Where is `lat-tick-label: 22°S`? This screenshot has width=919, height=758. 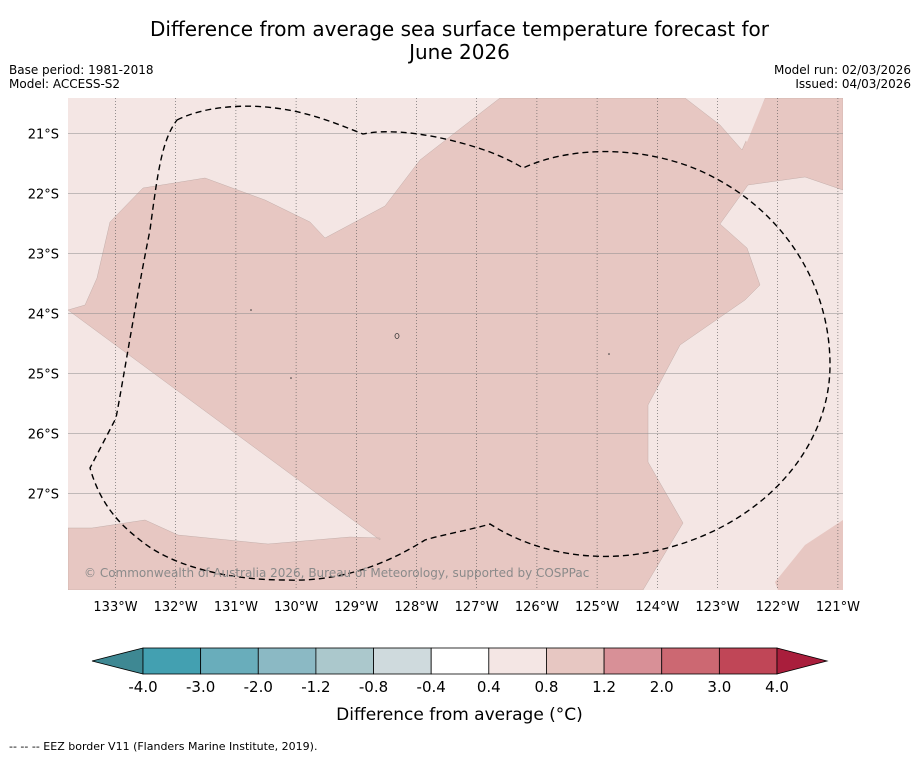 lat-tick-label: 22°S is located at coordinates (43, 195).